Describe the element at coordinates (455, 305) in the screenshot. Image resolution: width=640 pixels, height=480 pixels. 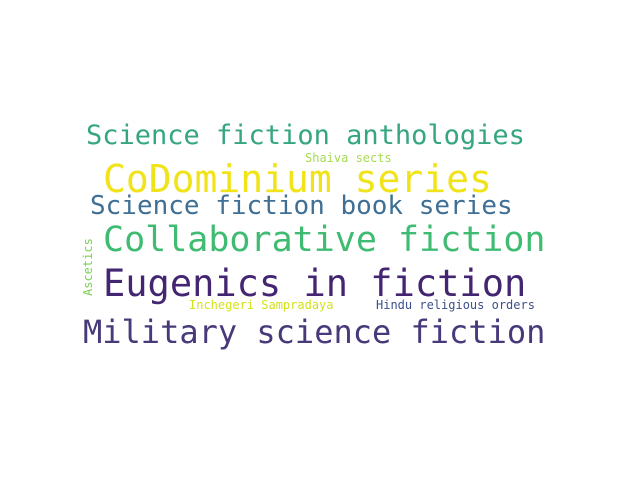
I see `word-hindu-religious-orders: Hindu religious orders` at that location.